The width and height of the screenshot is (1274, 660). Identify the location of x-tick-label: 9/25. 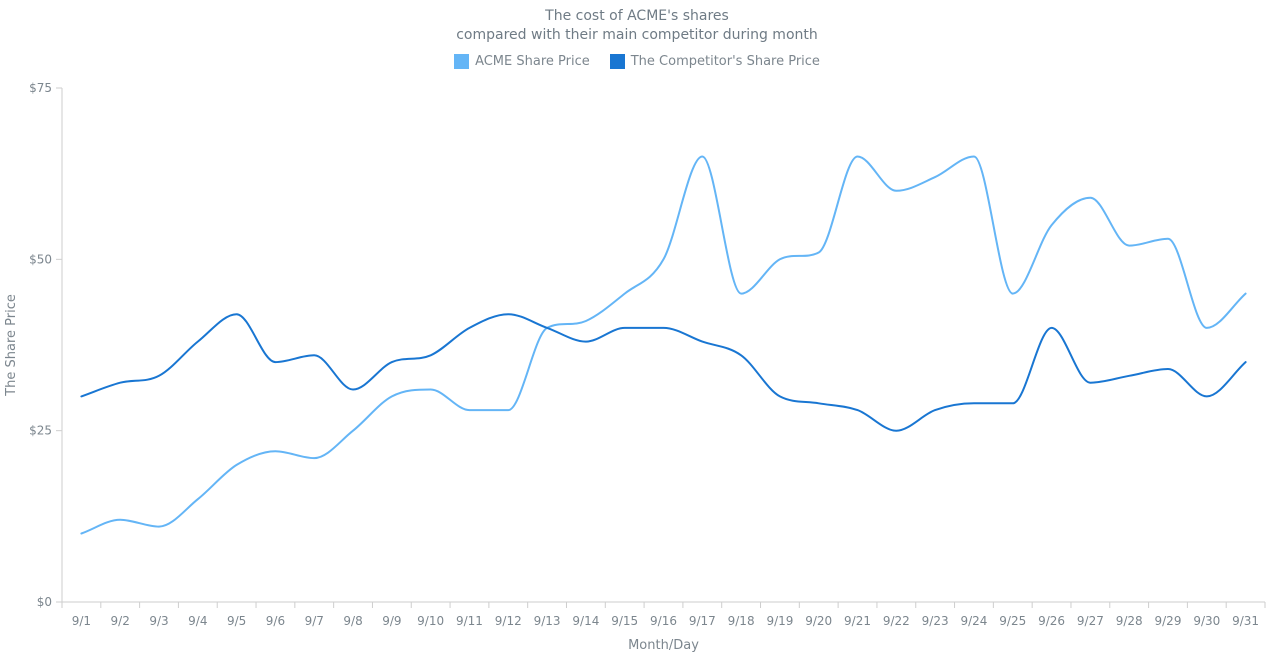
(1012, 621).